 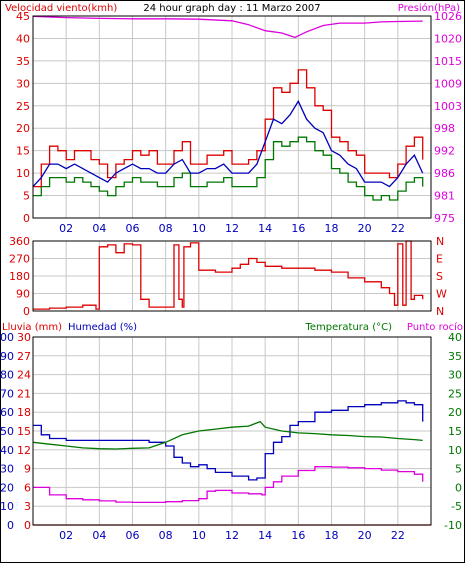 I want to click on plot-border, so click(x=232, y=276).